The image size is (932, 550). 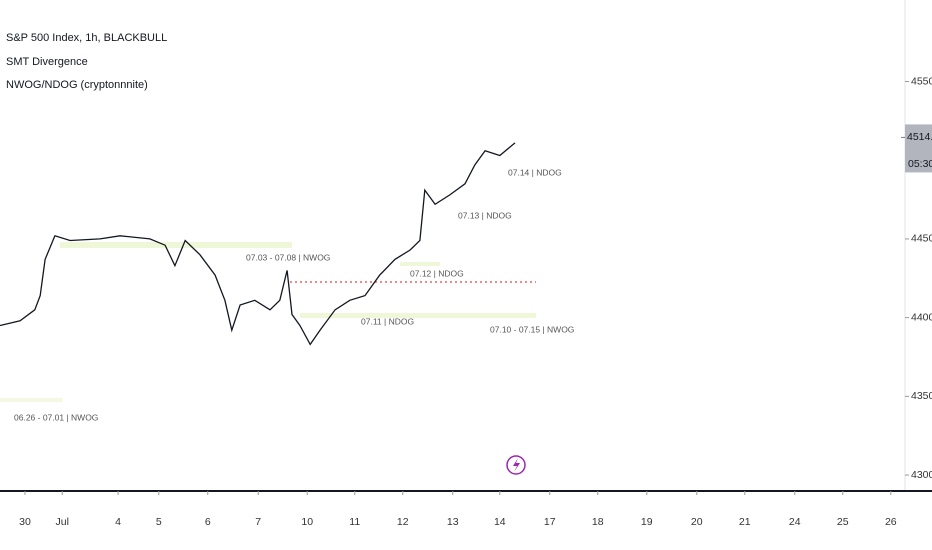 I want to click on y-tick-label: 4400.00, so click(x=921, y=317).